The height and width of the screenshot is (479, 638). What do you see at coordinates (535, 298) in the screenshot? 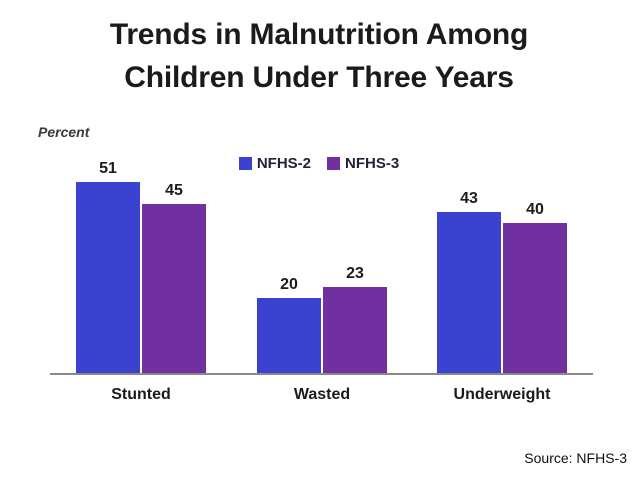
I see `bar-nfhs-3-underweight` at bounding box center [535, 298].